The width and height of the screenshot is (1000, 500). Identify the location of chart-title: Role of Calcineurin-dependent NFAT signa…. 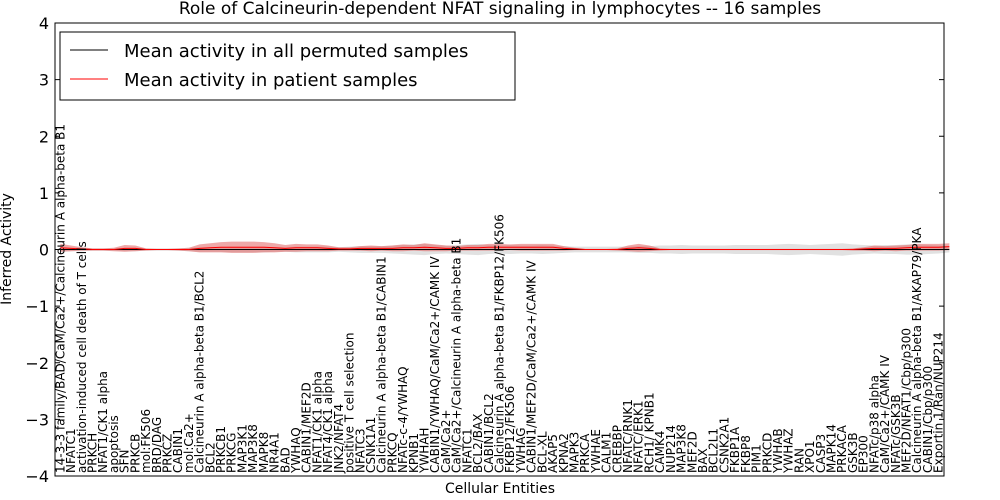
(500, 9).